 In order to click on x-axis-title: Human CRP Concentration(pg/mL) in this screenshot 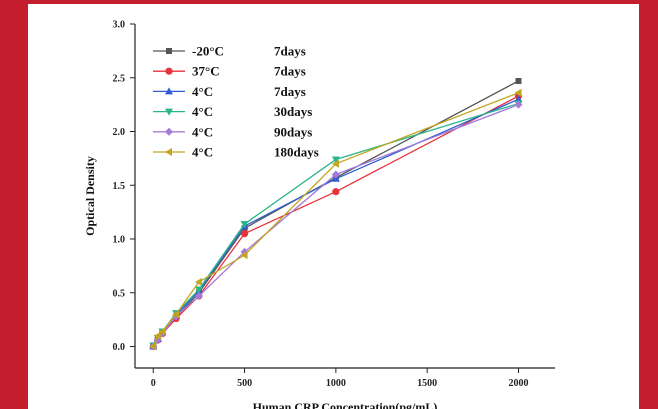, I will do `click(345, 404)`.